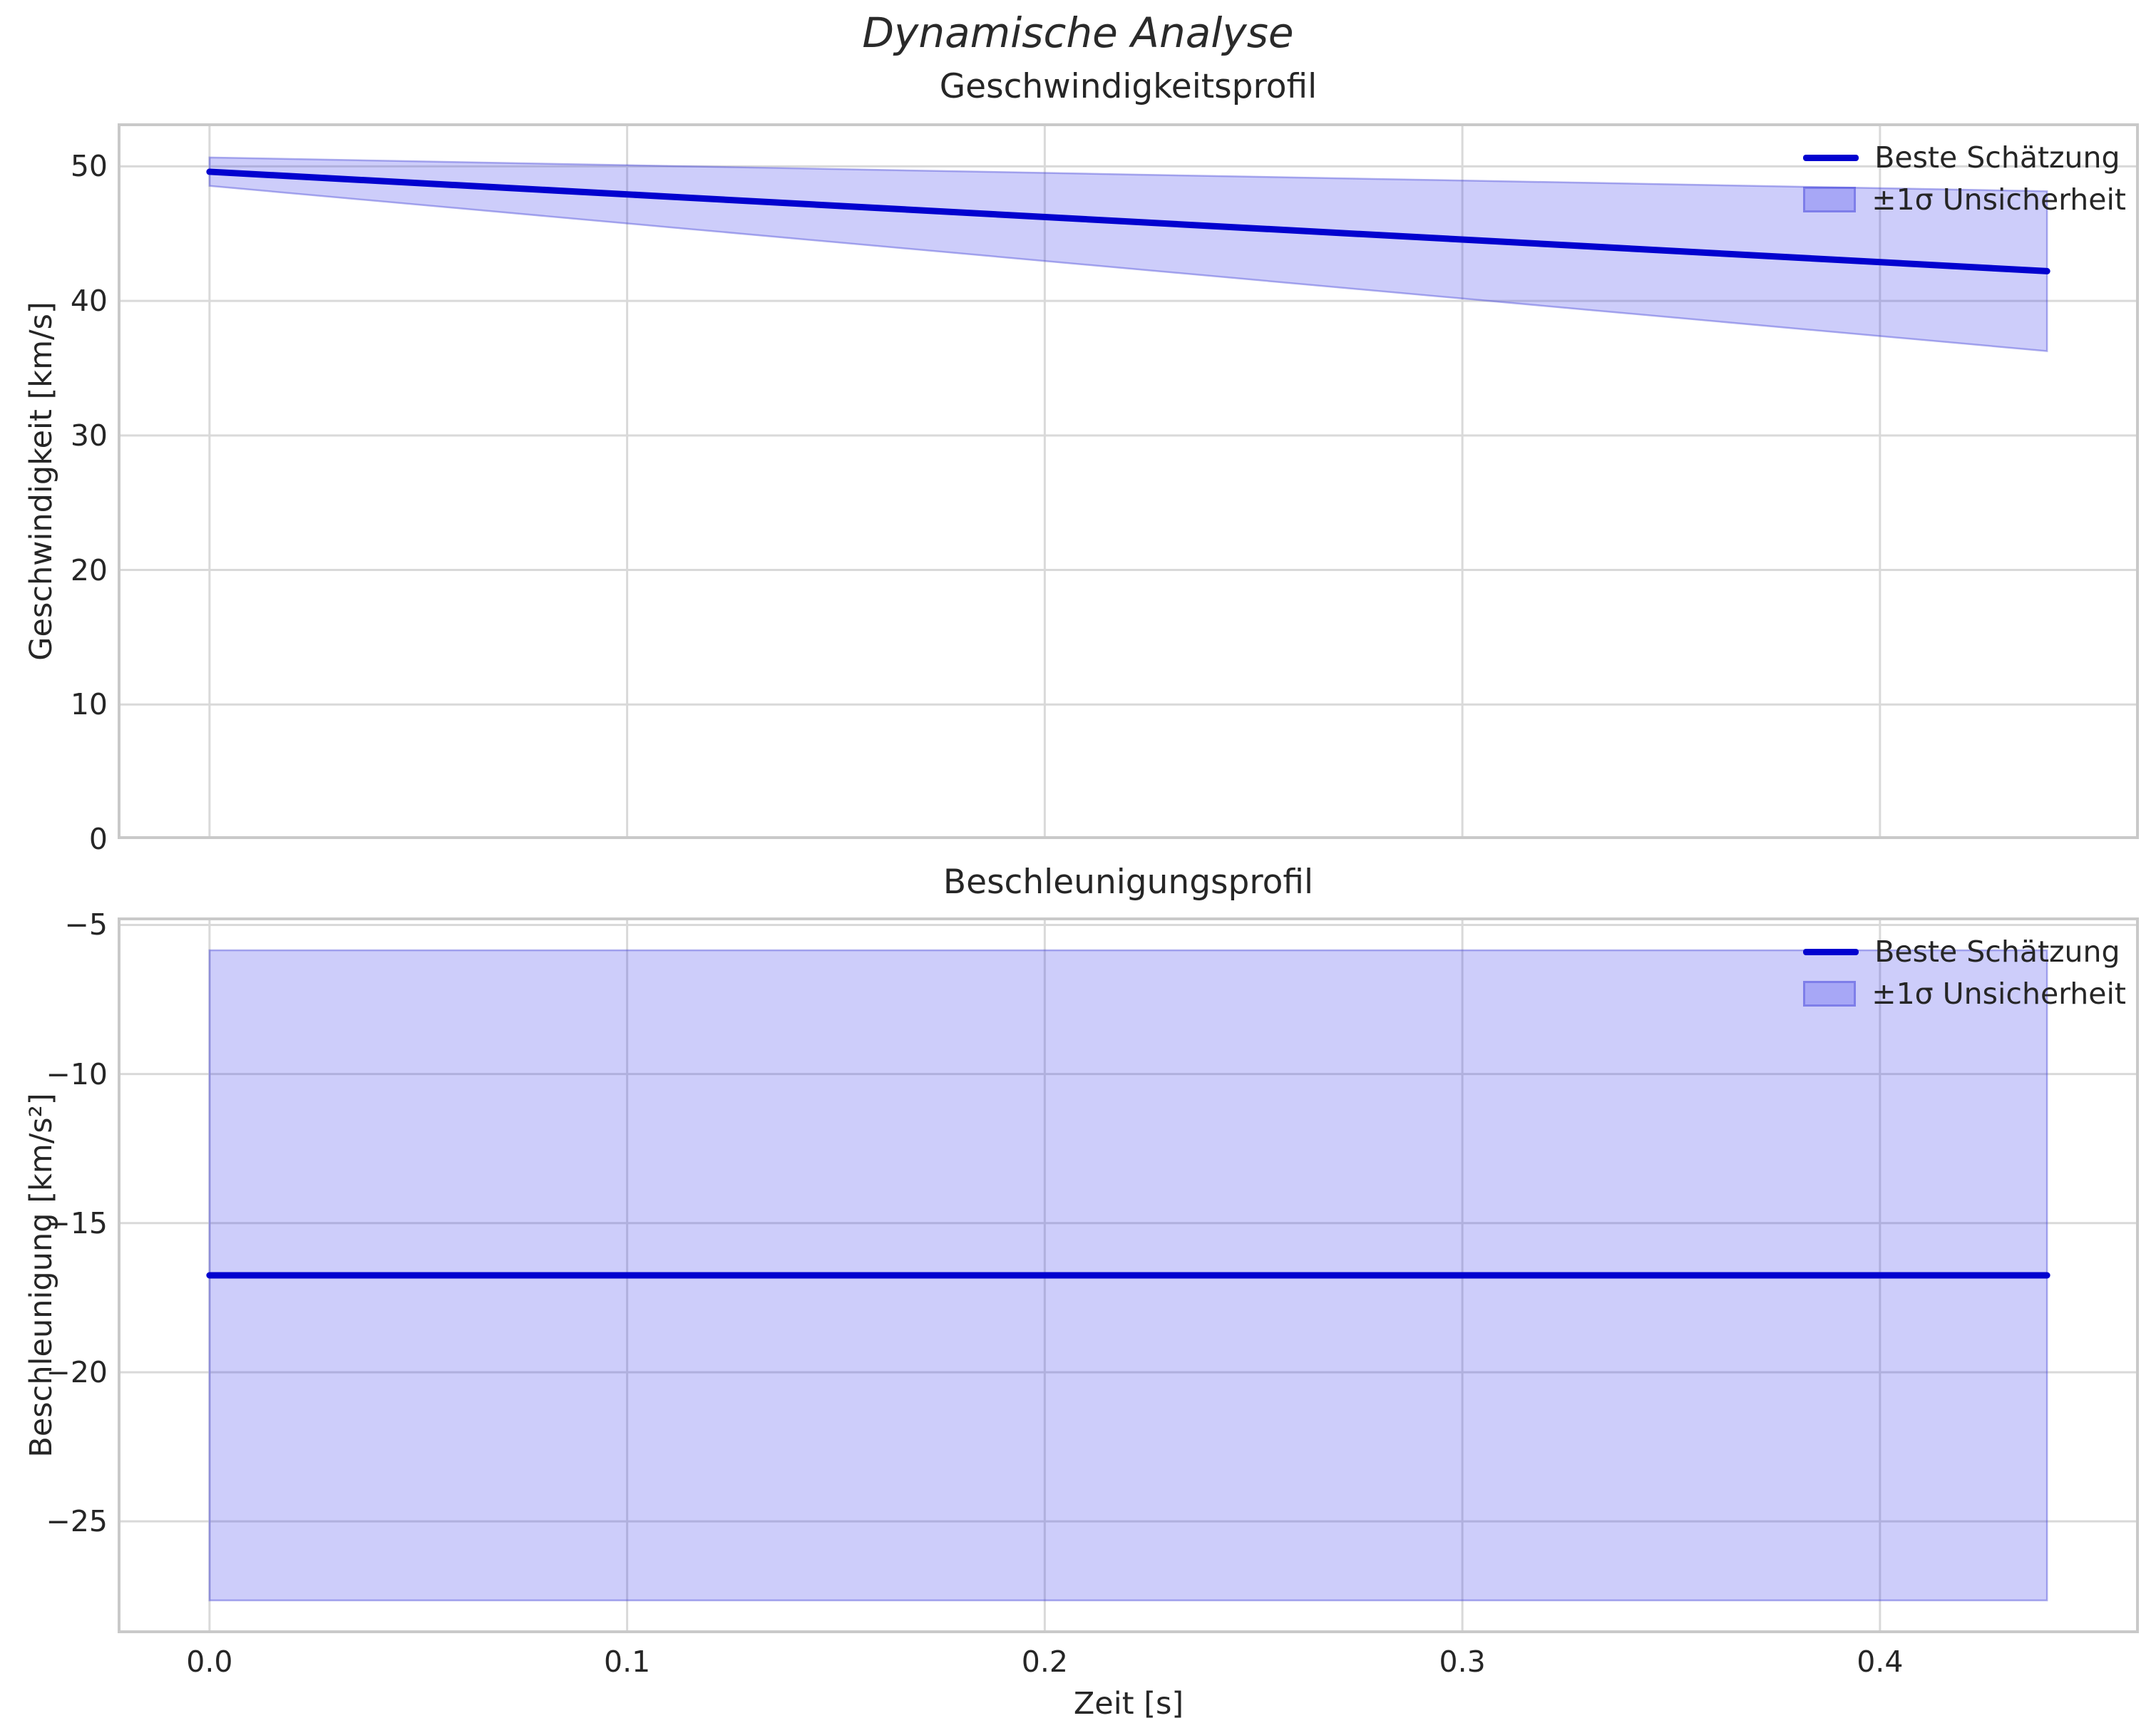  I want to click on y-tick-label: 50, so click(89, 166).